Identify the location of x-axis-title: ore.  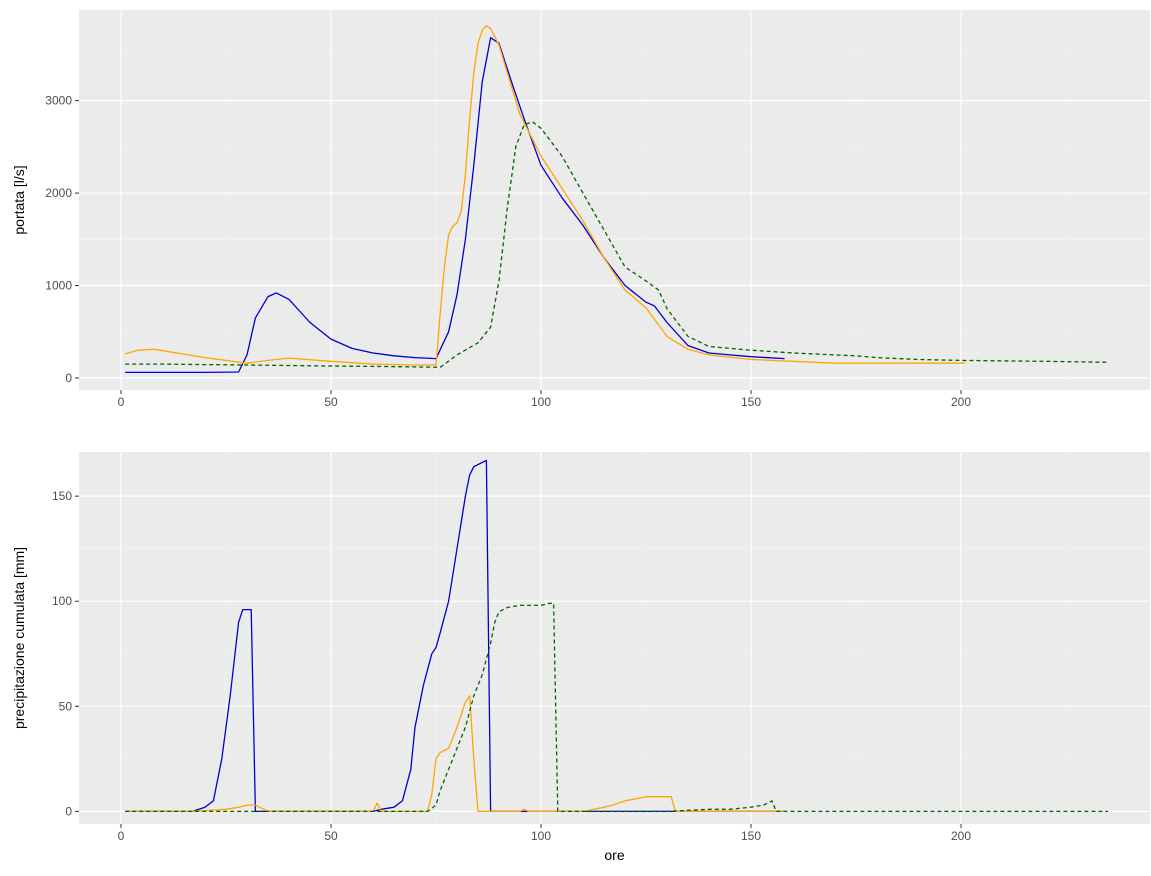
(614, 855).